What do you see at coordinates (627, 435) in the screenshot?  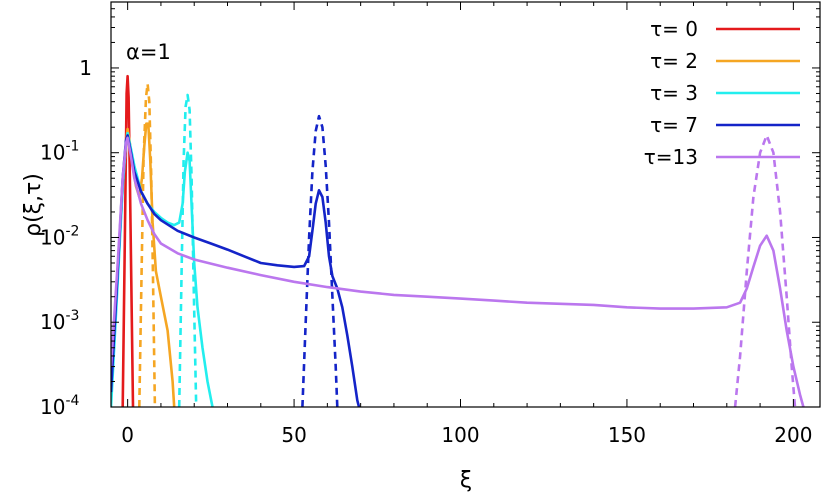 I see `x-tick-label: 150` at bounding box center [627, 435].